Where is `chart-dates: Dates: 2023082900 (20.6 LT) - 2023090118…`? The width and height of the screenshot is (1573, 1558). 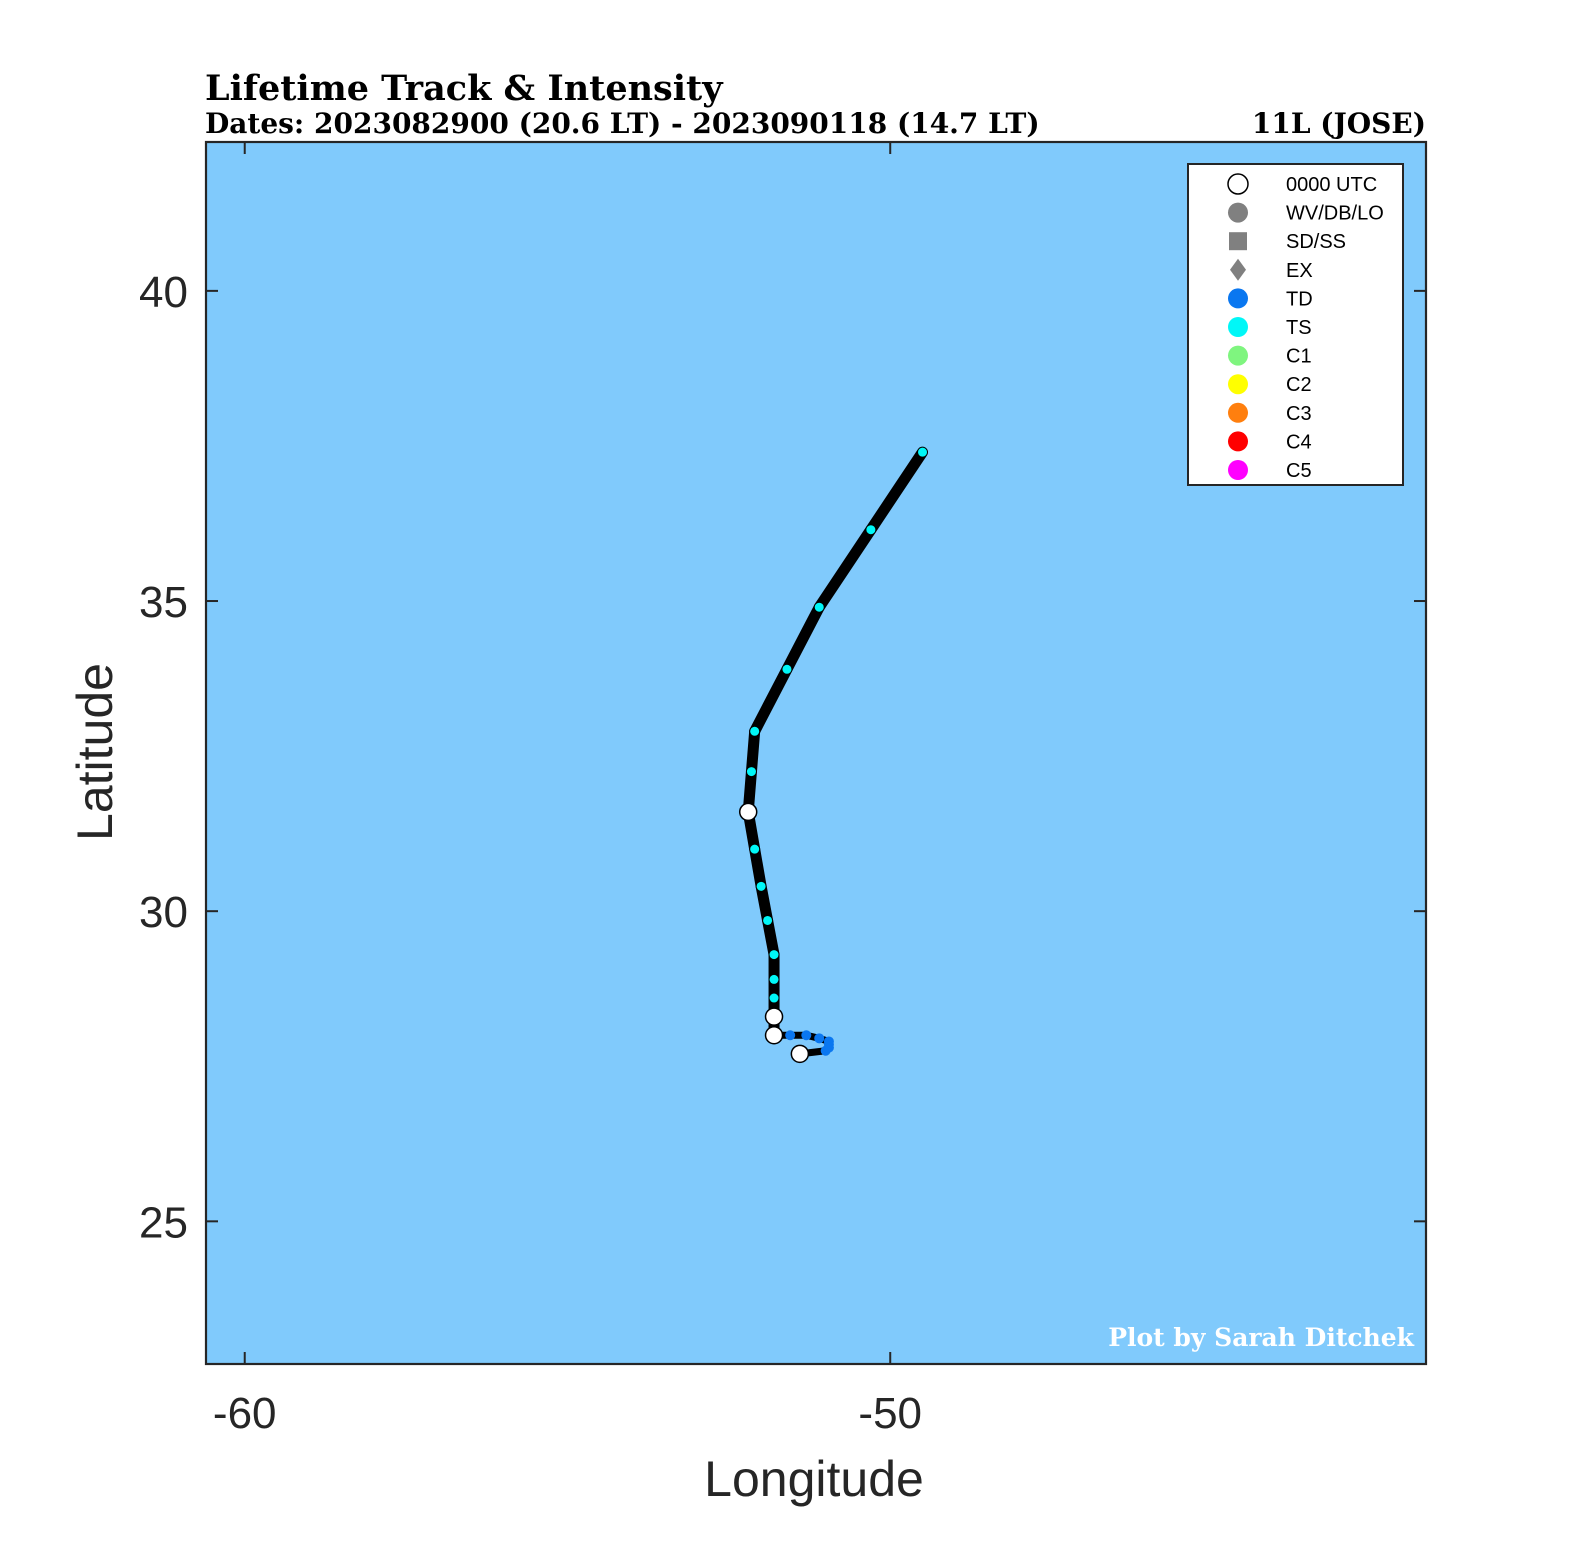
chart-dates: Dates: 2023082900 (20.6 LT) - 2023090118… is located at coordinates (622, 123).